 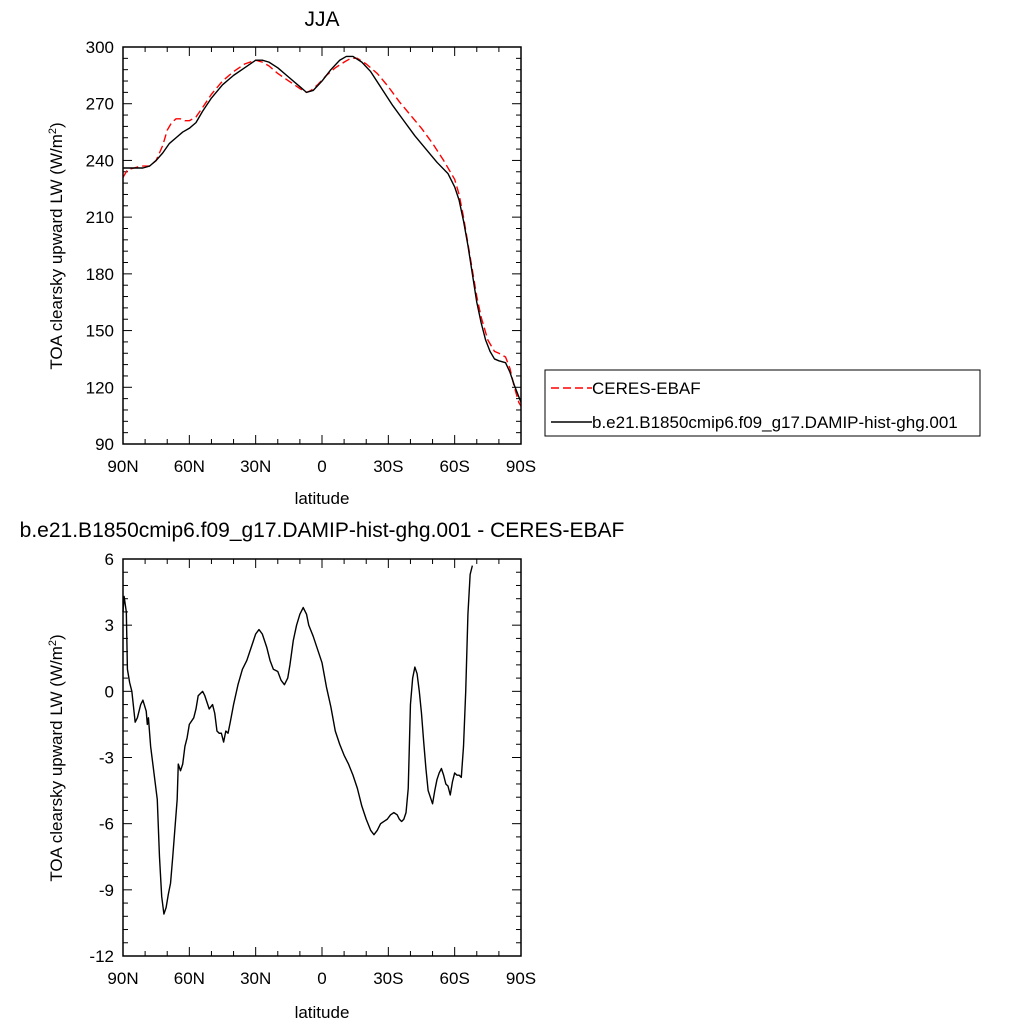 I want to click on y-tick-label: -9, so click(x=106, y=890).